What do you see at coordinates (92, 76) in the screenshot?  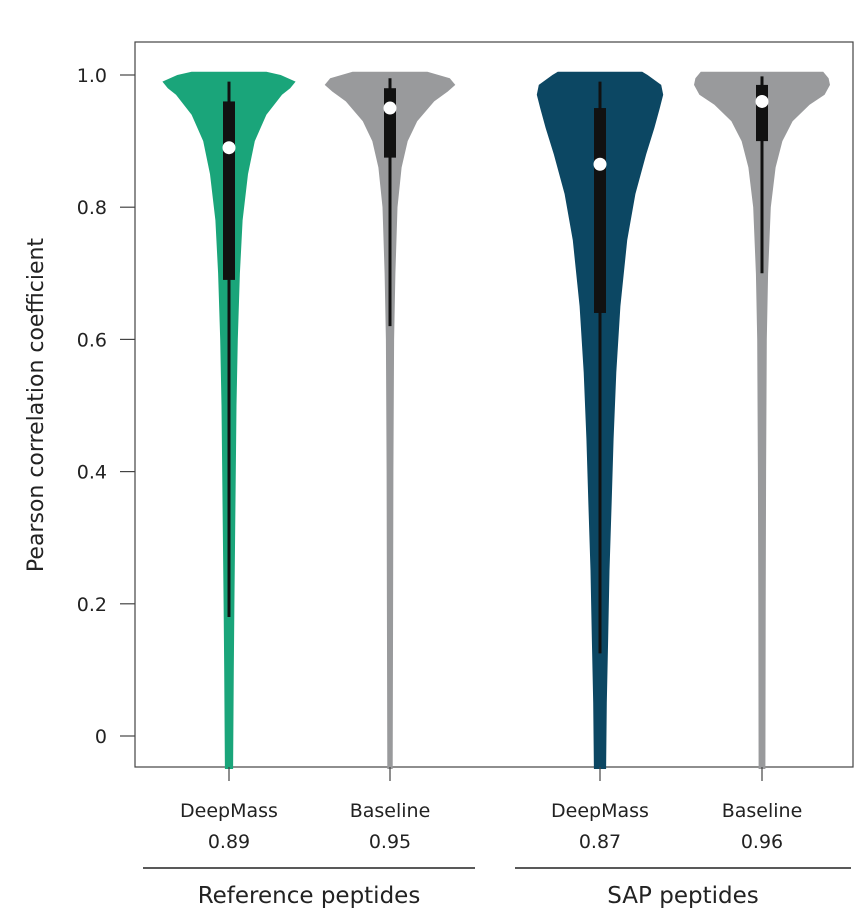 I see `y-tick-label: 1.0` at bounding box center [92, 76].